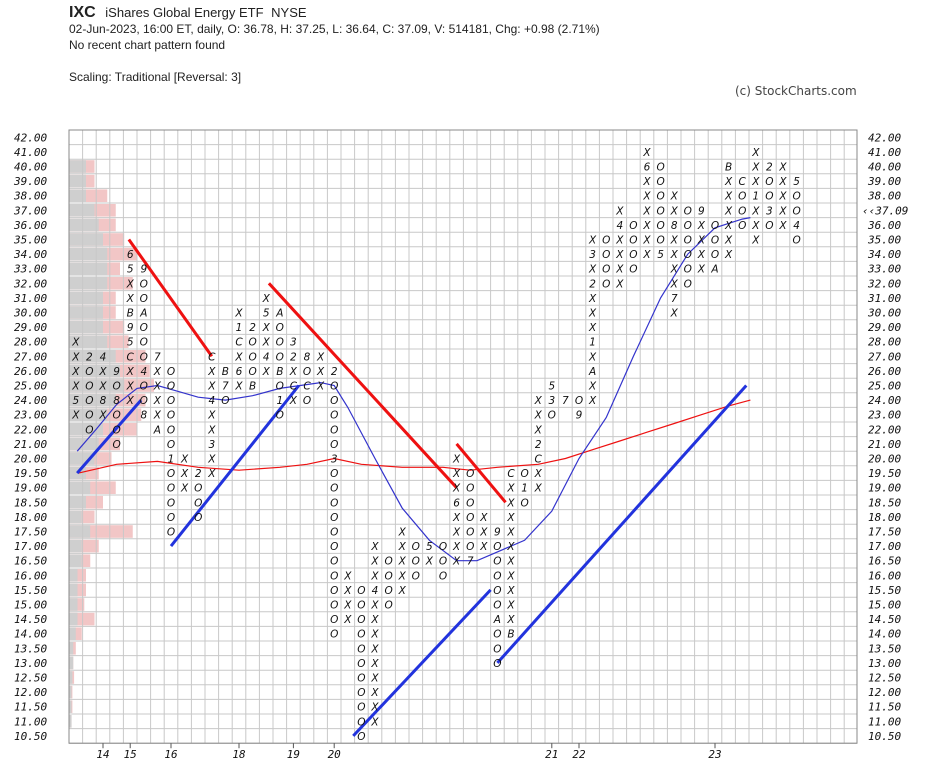  What do you see at coordinates (30, 225) in the screenshot?
I see `y-tick-left: 36.00` at bounding box center [30, 225].